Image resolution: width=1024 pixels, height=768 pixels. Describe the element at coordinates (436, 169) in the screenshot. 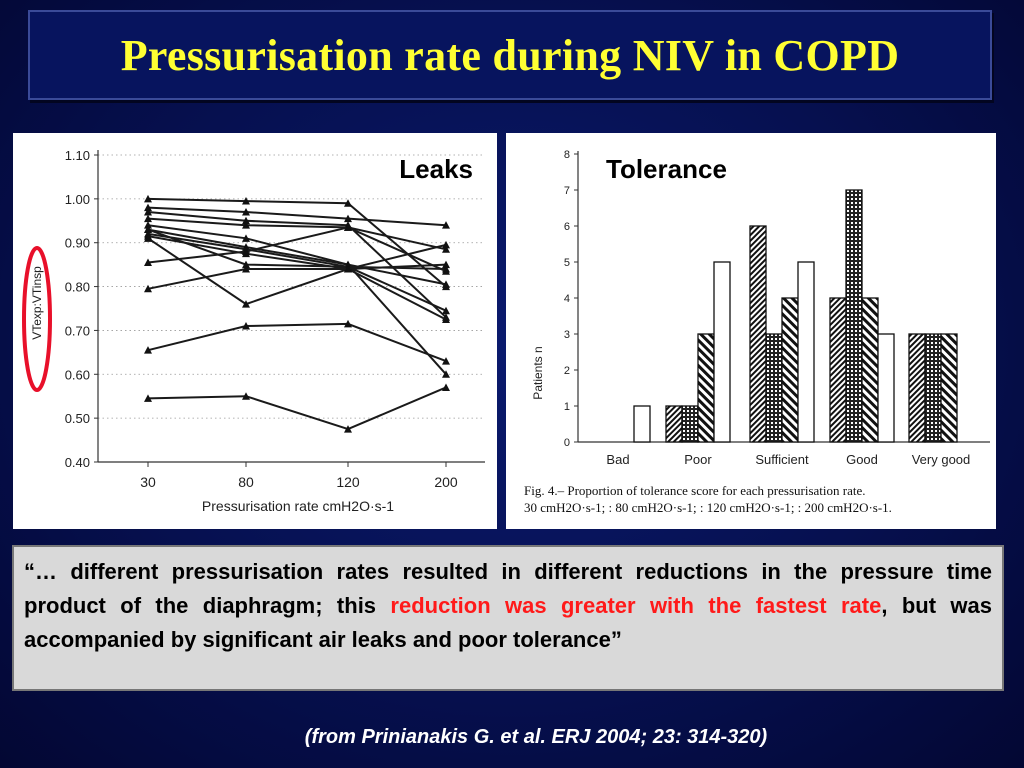

I see `leaks-chart-label: Leaks` at that location.